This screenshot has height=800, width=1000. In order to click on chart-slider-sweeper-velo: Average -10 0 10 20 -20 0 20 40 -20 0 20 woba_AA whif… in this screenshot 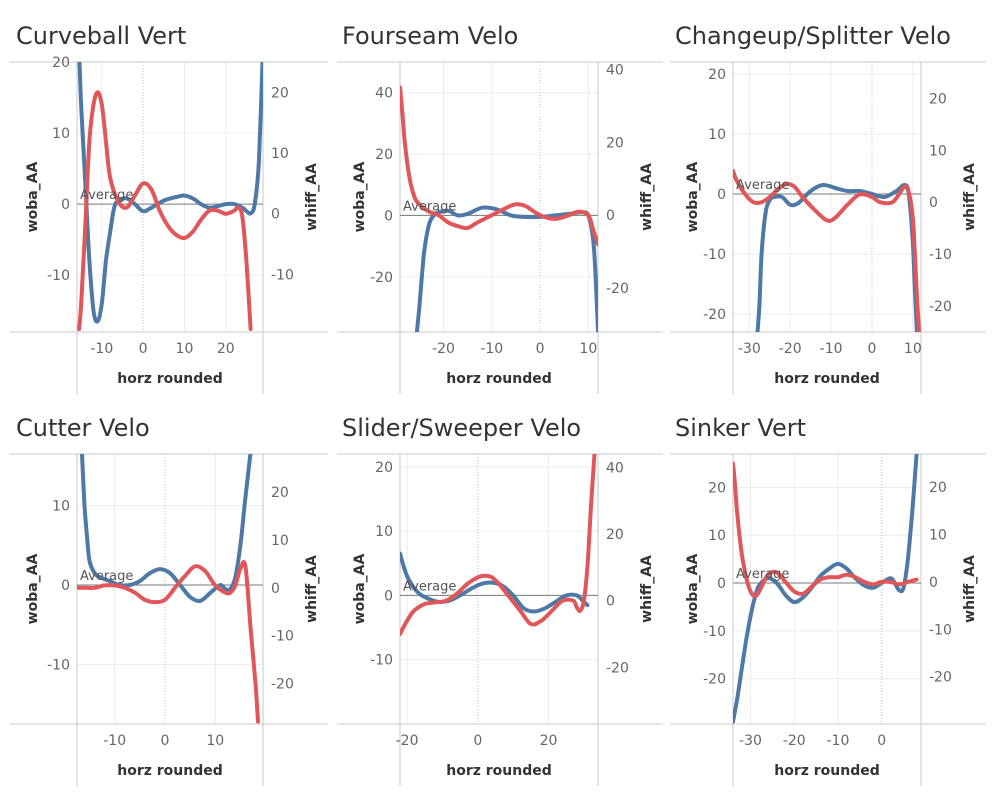, I will do `click(500, 619)`.